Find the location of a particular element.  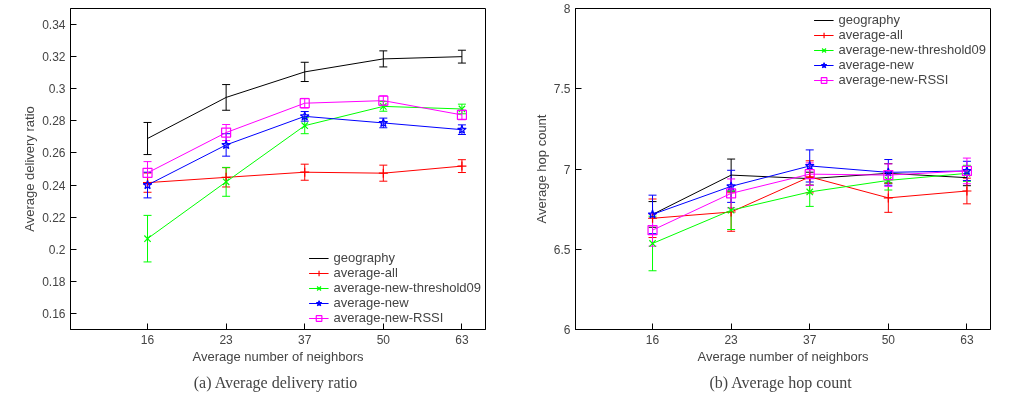

y-tick-label: 0.22 is located at coordinates (54, 217).